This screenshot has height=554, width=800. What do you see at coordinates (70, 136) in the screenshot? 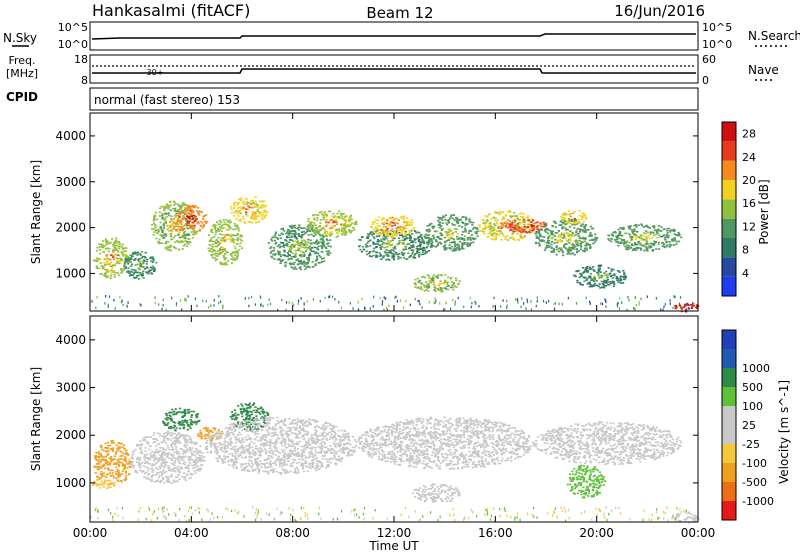
I see `y-tick-label: 4000` at bounding box center [70, 136].